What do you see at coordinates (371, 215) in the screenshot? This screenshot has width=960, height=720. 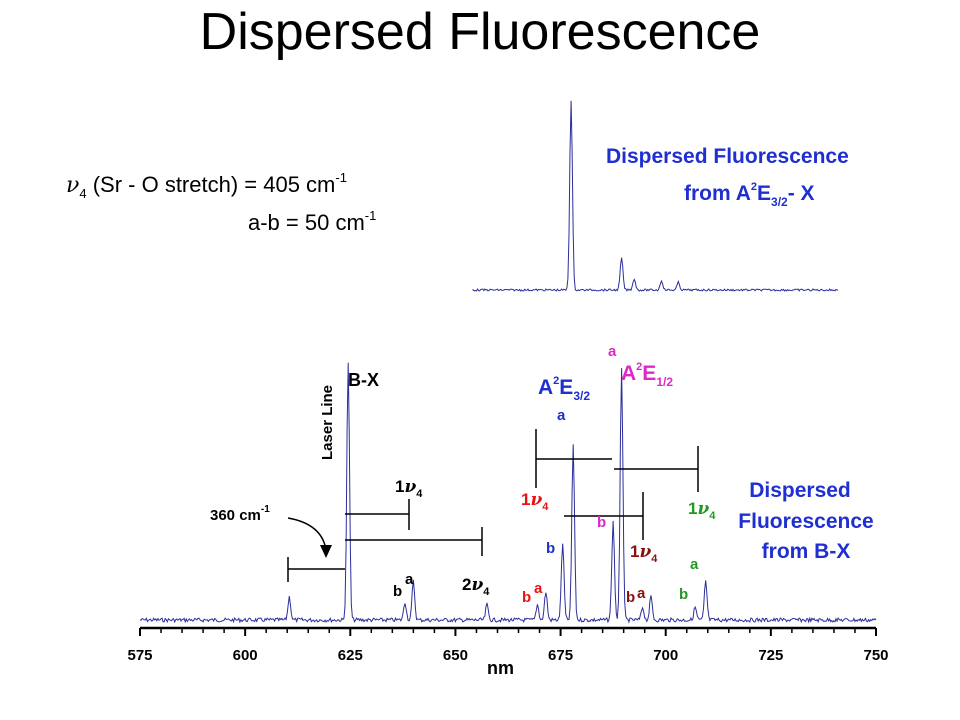 I see `ab-sup: -1` at bounding box center [371, 215].